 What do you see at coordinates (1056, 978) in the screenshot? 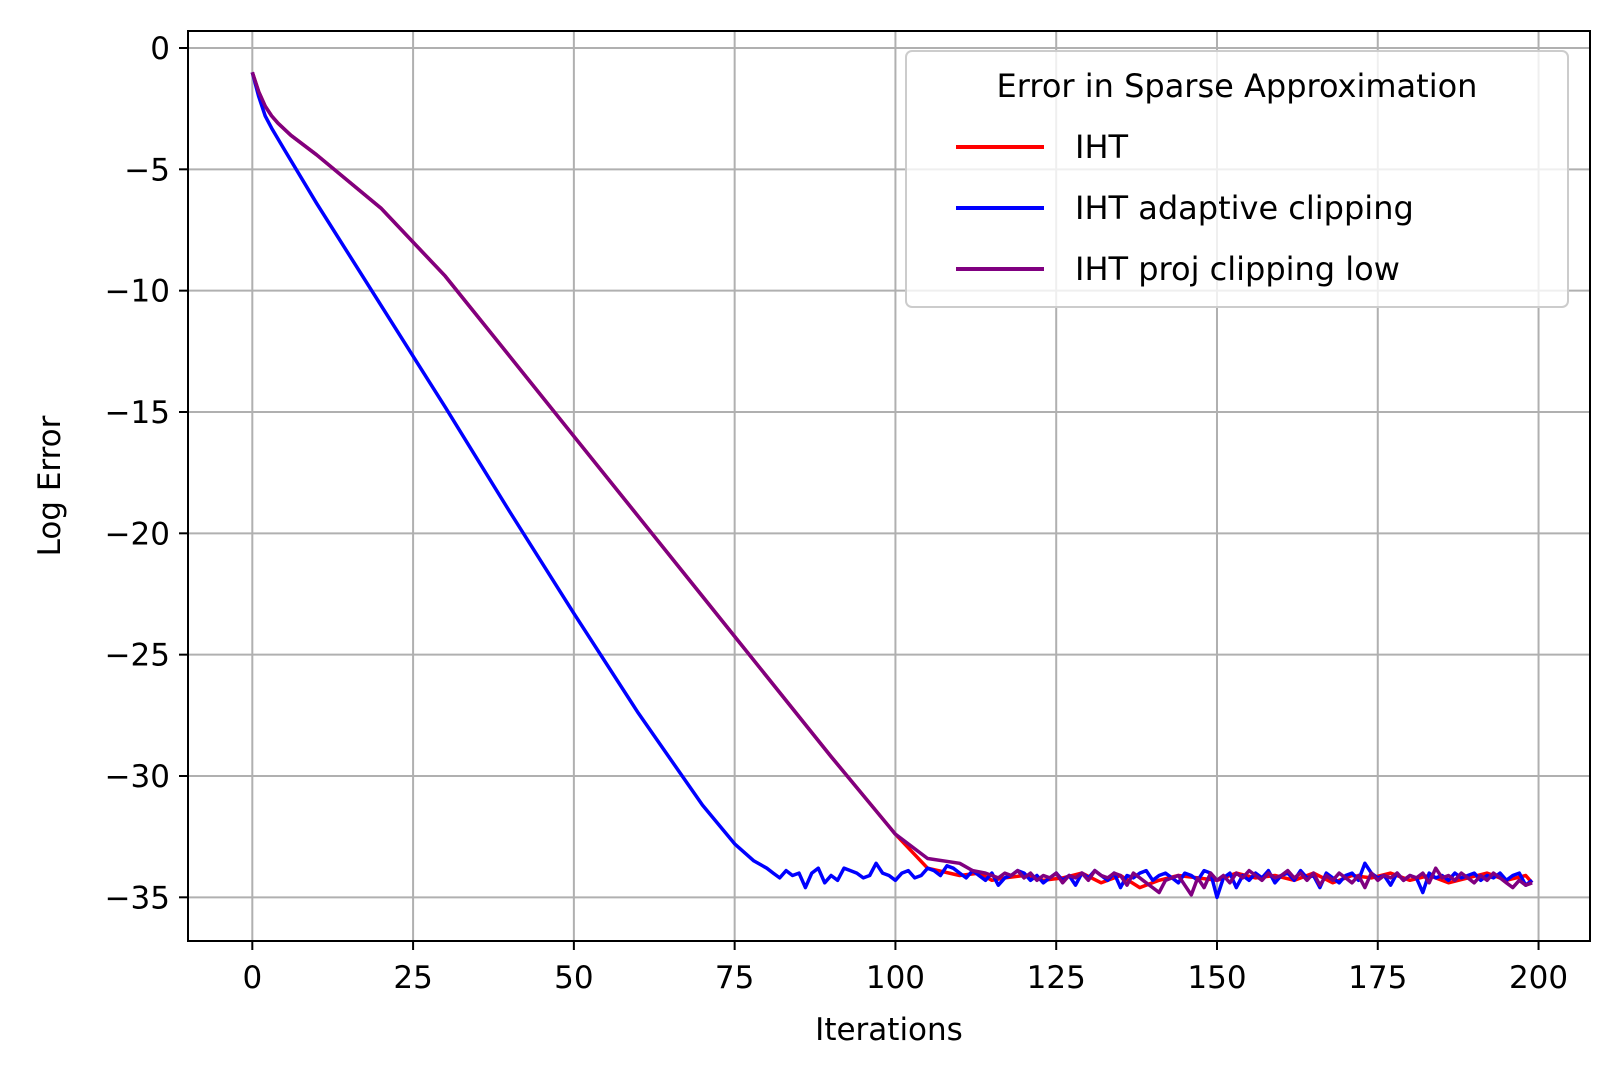
I see `x-tick-label: 125` at bounding box center [1056, 978].